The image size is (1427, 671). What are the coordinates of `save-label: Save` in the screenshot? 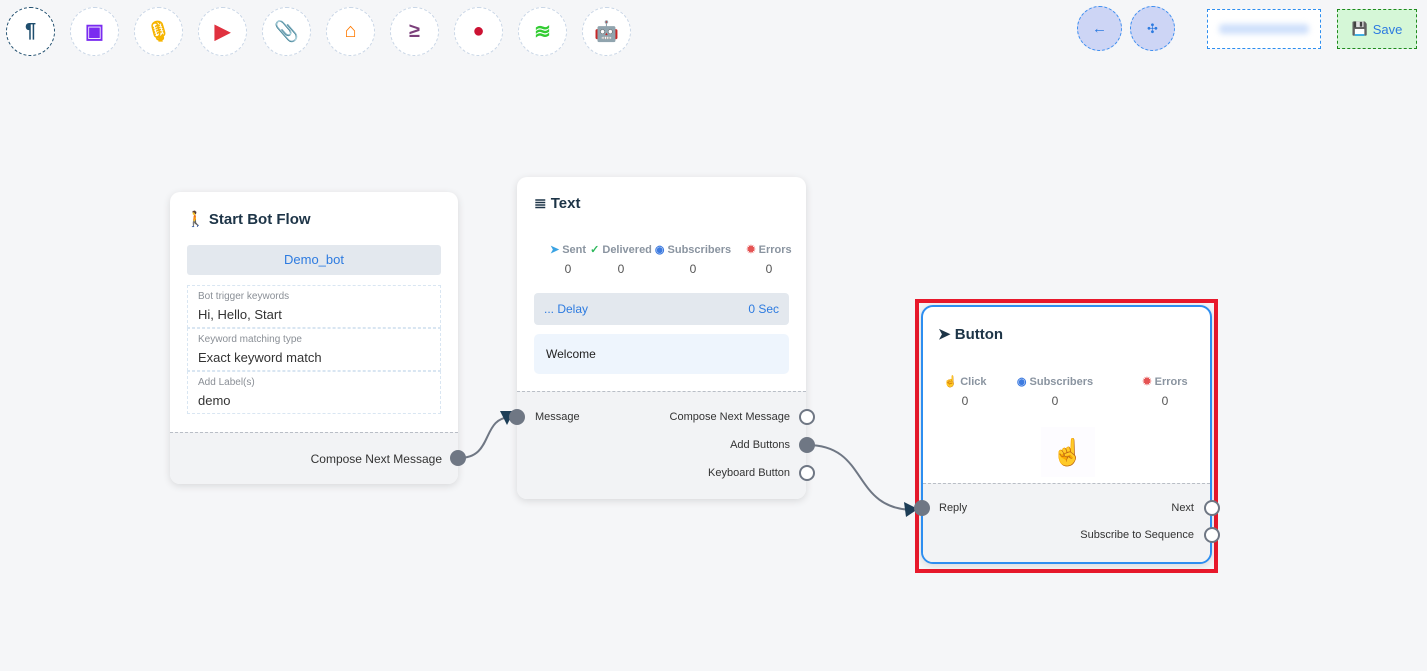 It's located at (1387, 29).